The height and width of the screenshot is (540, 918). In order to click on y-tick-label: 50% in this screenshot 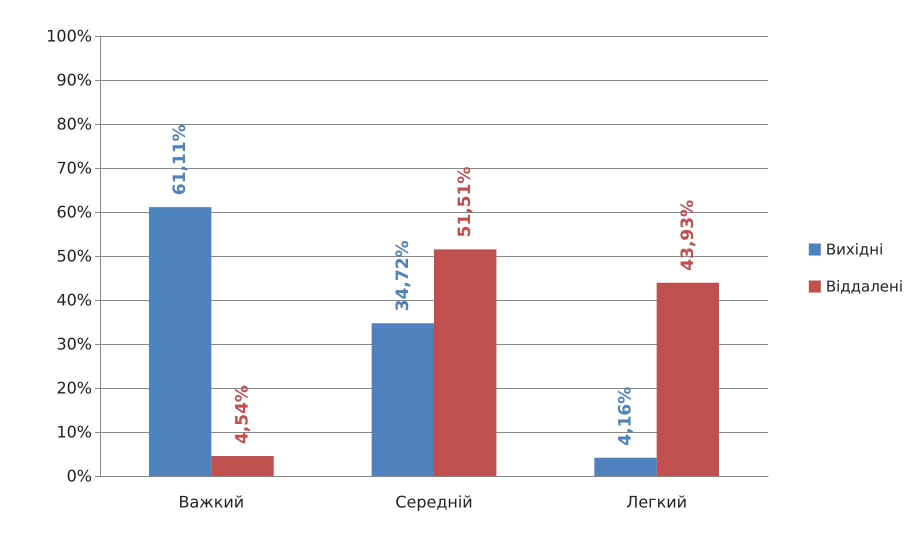, I will do `click(74, 256)`.